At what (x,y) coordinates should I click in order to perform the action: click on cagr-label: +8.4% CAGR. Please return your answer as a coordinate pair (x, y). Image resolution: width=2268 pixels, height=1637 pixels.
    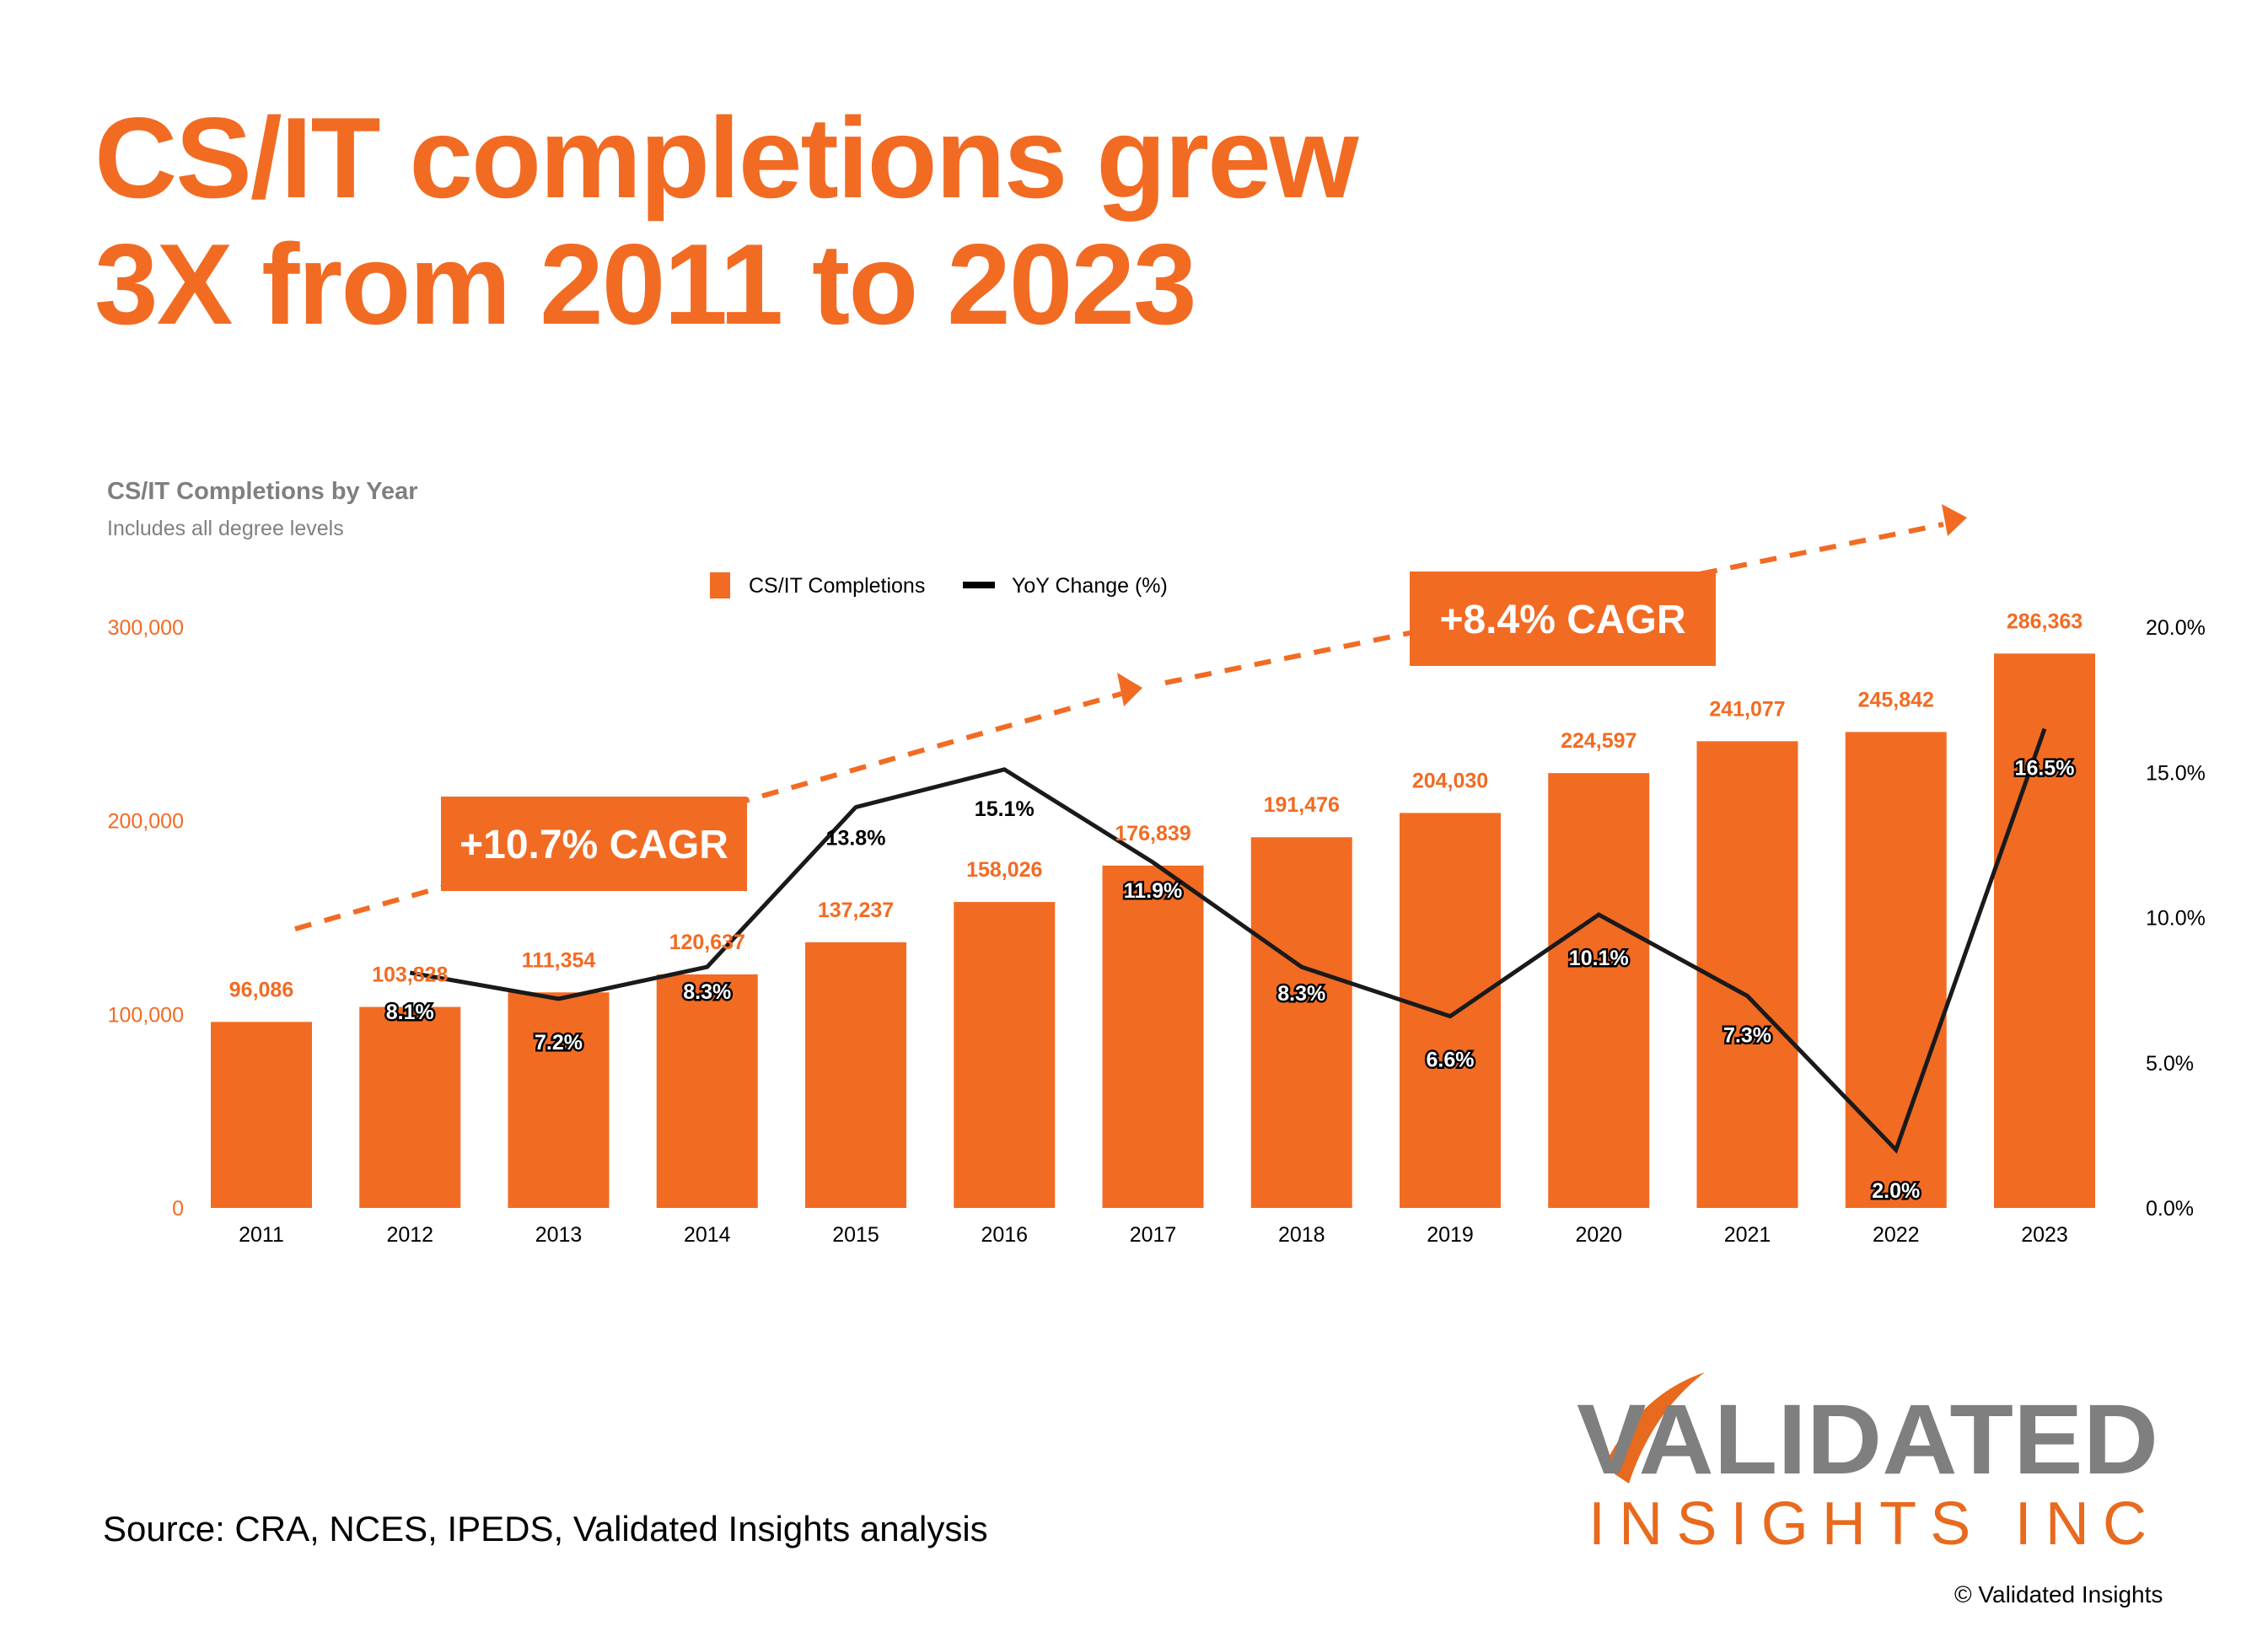
    Looking at the image, I should click on (1562, 620).